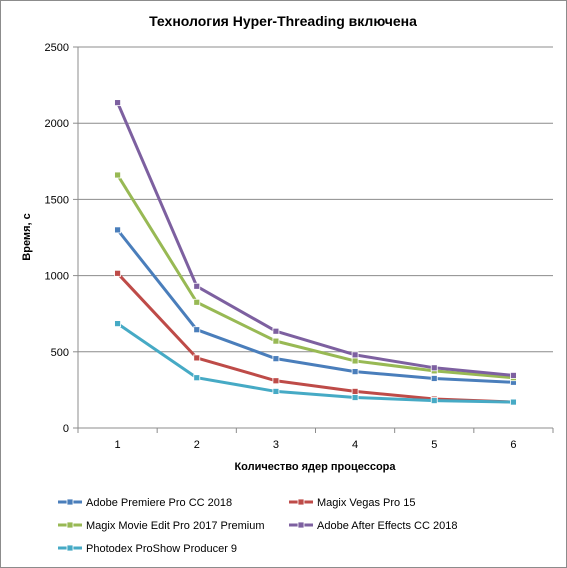 This screenshot has width=567, height=568. I want to click on x-tick-label: 5, so click(434, 445).